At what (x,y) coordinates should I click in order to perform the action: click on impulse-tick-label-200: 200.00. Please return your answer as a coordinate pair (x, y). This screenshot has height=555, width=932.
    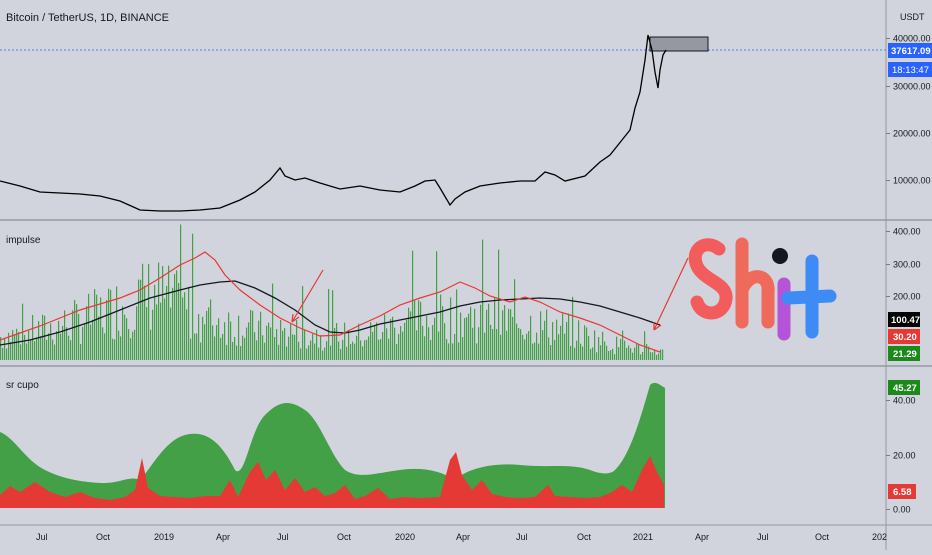
    Looking at the image, I should click on (907, 297).